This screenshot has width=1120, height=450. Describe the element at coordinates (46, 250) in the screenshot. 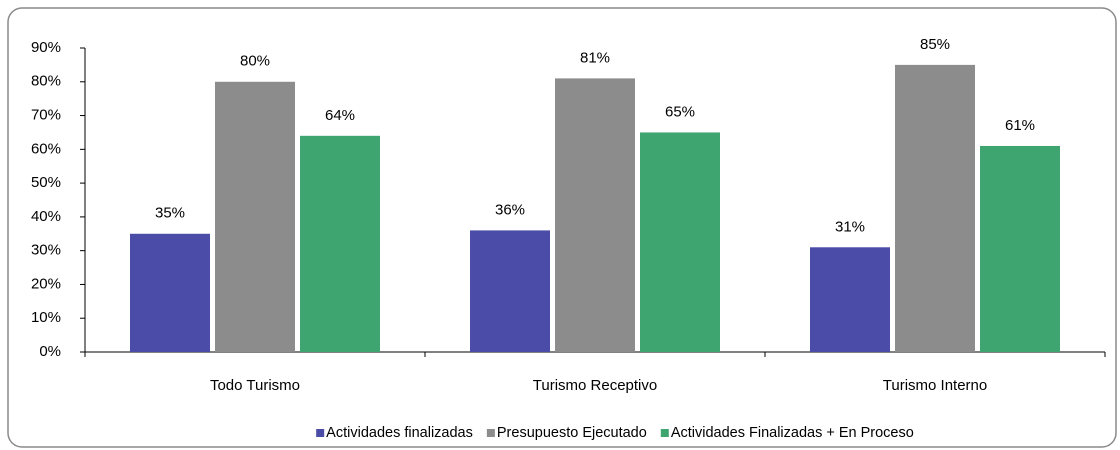

I see `y-tick-label: 30%` at that location.